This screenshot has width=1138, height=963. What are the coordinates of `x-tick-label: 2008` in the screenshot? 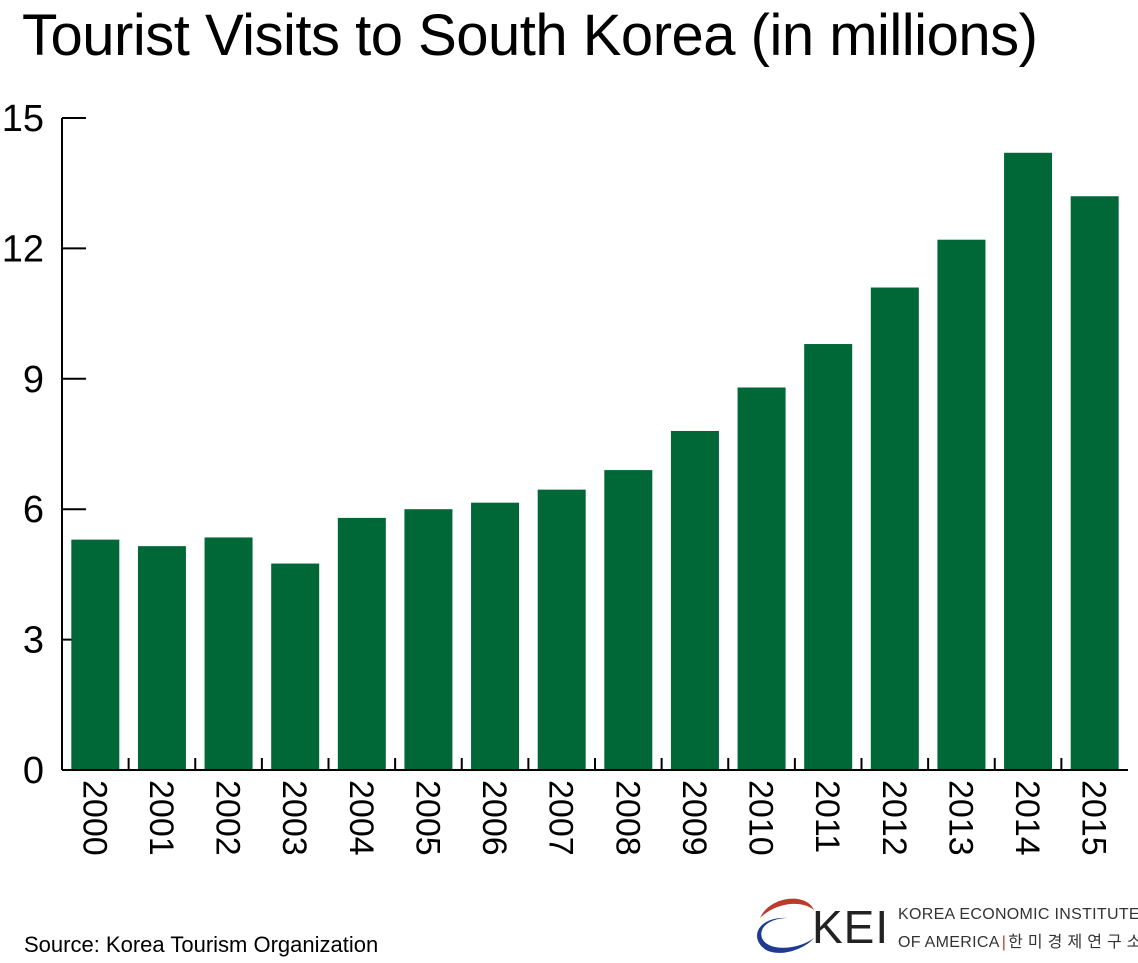 It's located at (627, 818).